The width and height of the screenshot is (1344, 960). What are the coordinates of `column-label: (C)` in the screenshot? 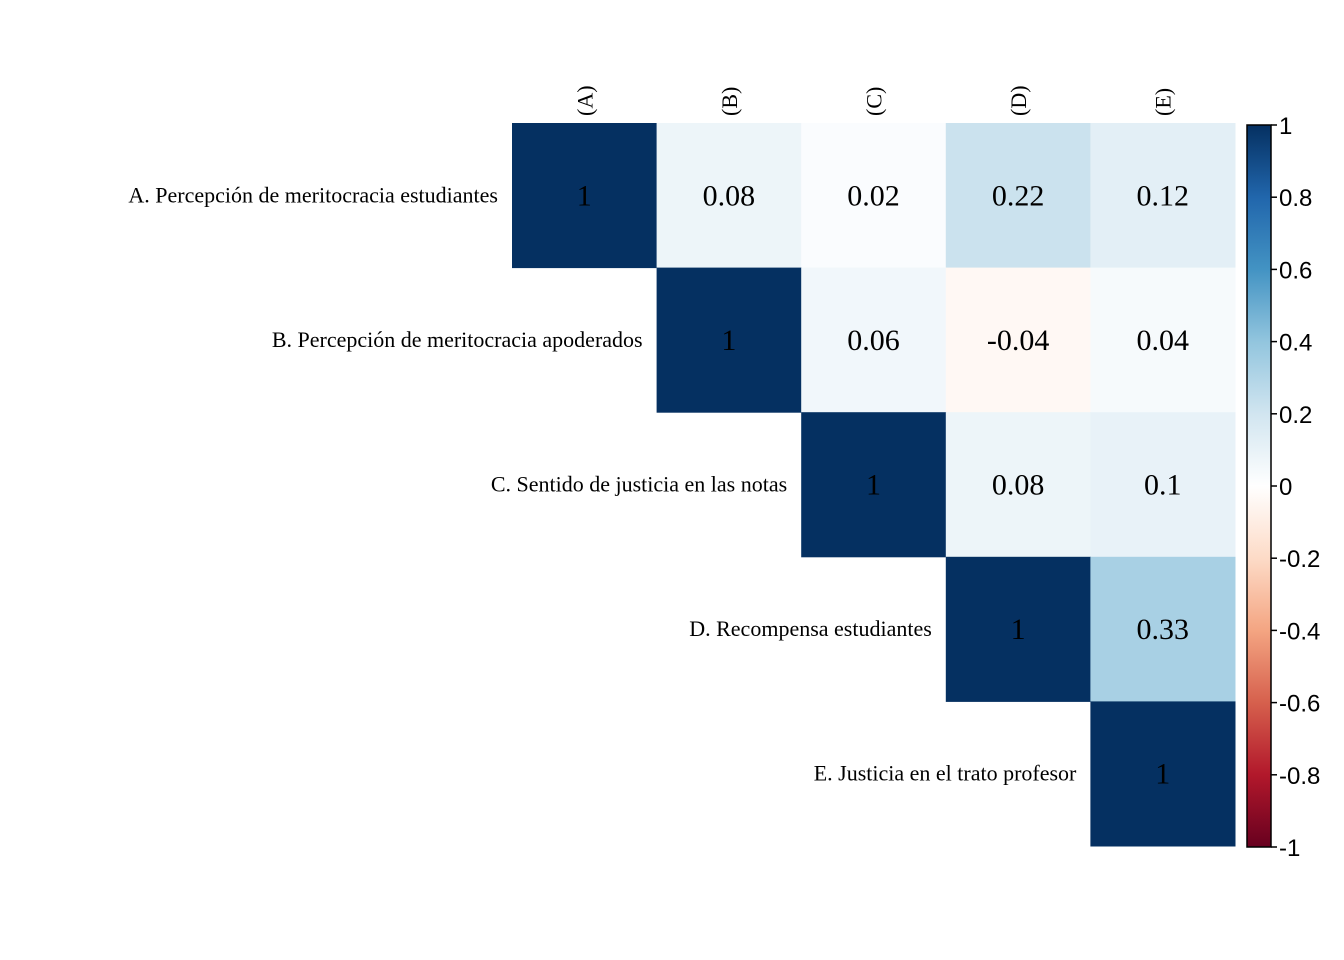 It's located at (874, 101).